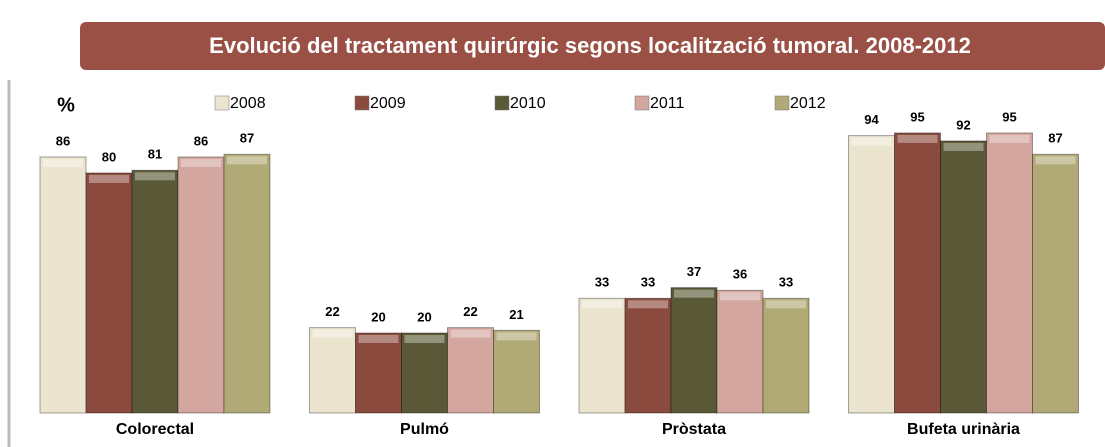  I want to click on x-tick-label: Pulmó, so click(424, 429).